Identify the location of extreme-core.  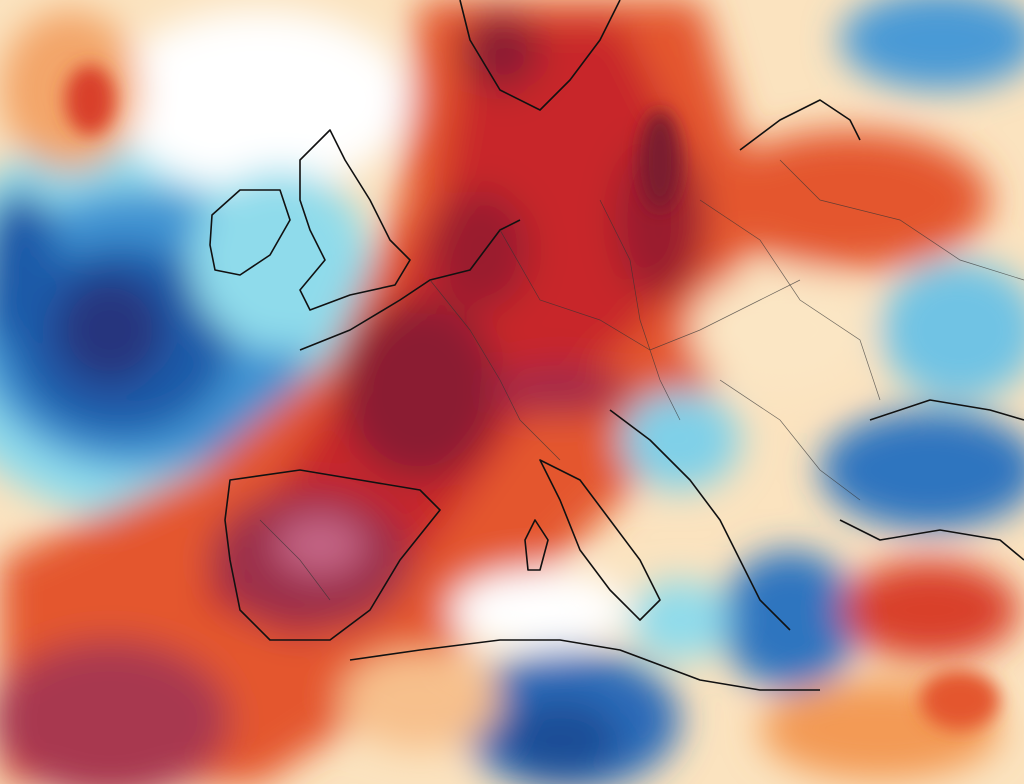
(320, 545).